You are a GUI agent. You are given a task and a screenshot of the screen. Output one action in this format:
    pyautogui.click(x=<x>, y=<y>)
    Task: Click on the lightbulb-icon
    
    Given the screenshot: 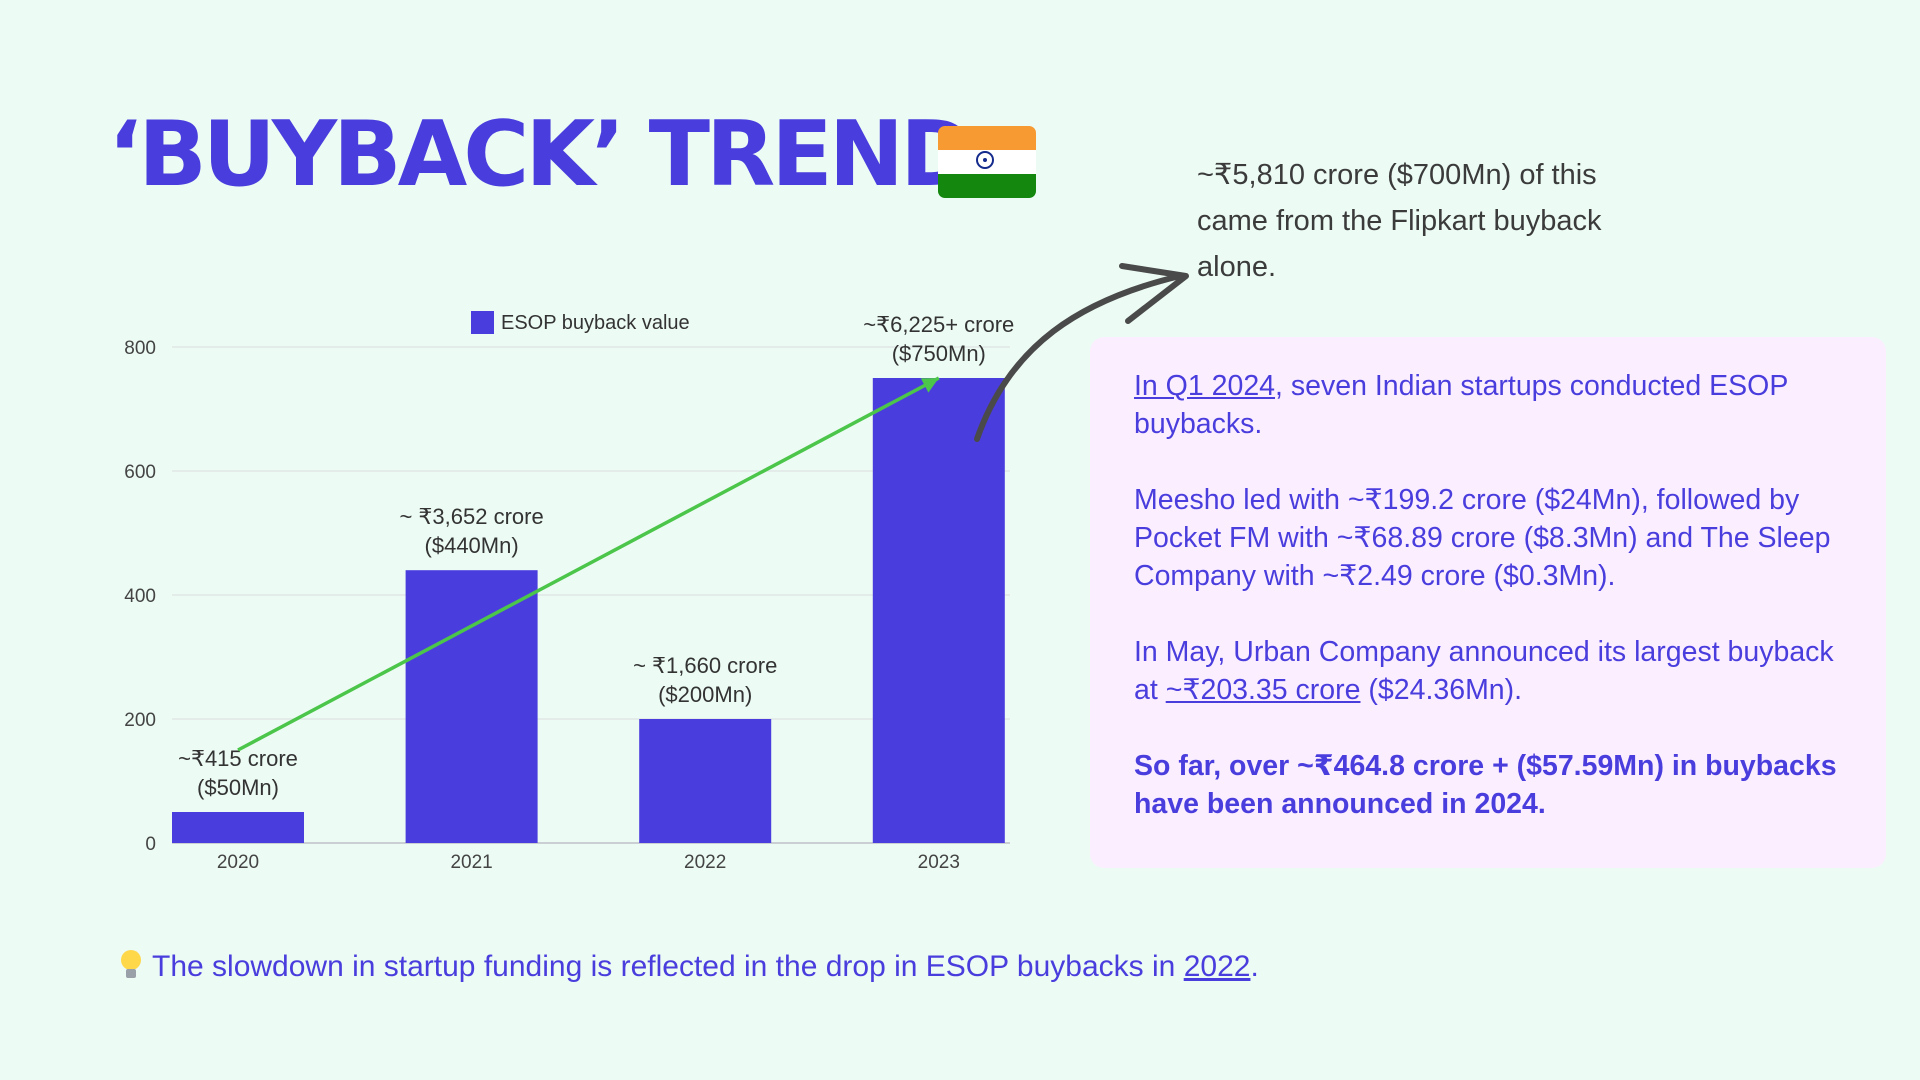 What is the action you would take?
    pyautogui.click(x=131, y=965)
    